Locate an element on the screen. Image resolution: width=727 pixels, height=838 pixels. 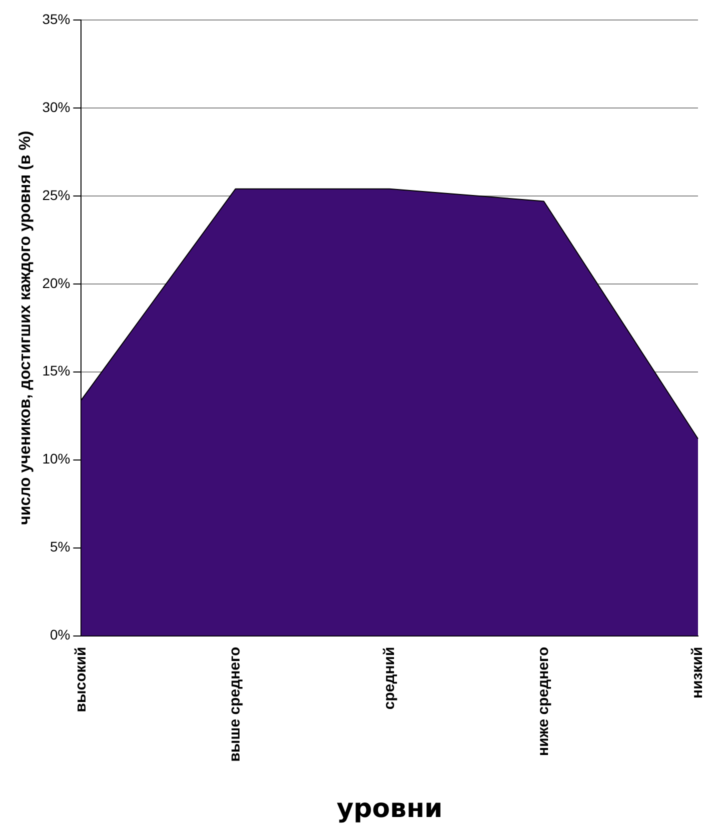
y-tick-label: 5% is located at coordinates (60, 546).